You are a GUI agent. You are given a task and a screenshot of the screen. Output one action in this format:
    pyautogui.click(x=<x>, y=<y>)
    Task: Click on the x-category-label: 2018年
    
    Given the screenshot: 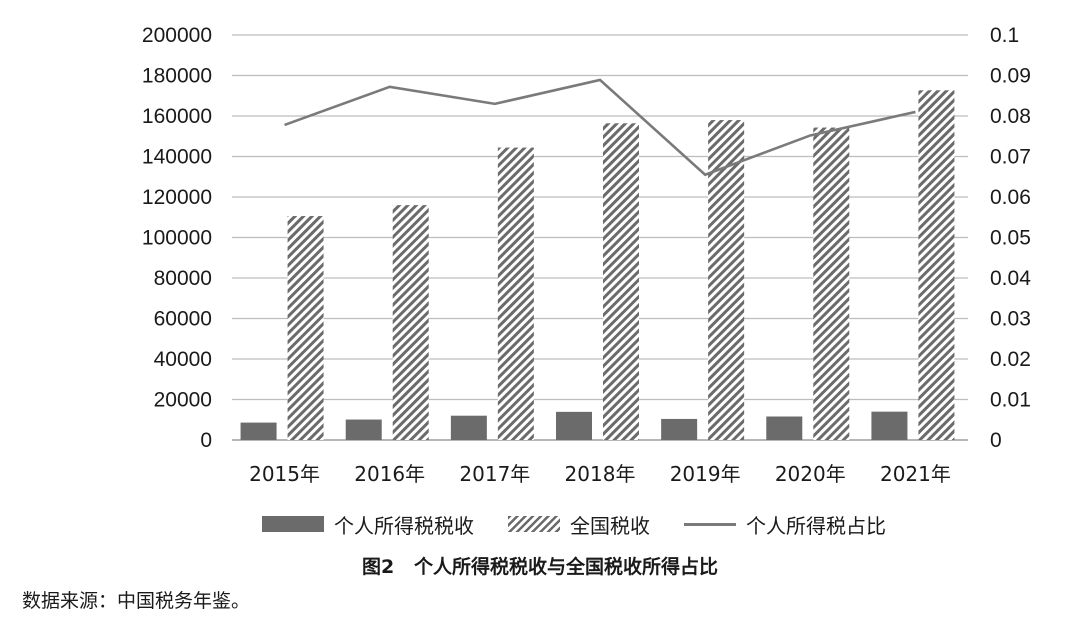 What is the action you would take?
    pyautogui.click(x=600, y=474)
    